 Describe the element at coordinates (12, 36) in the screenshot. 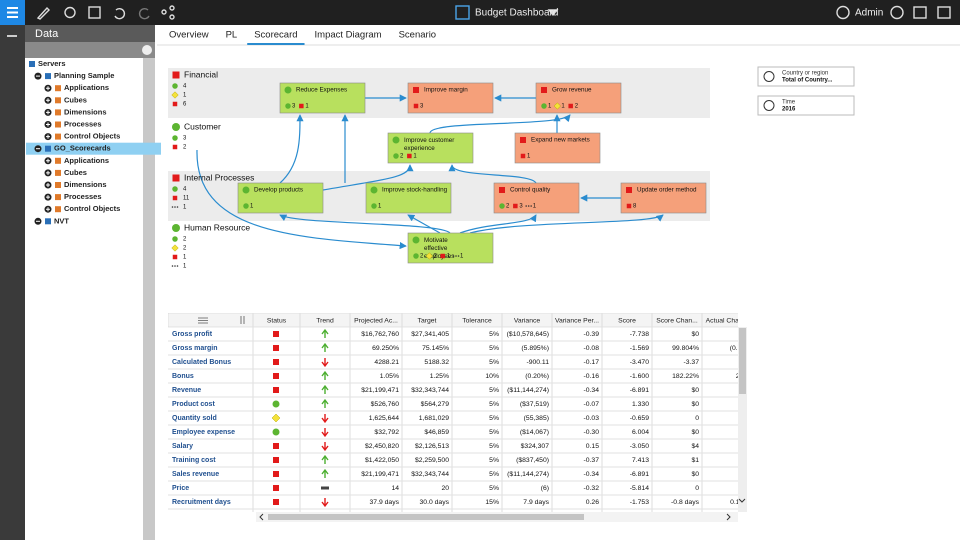

I see `collapse-icon` at that location.